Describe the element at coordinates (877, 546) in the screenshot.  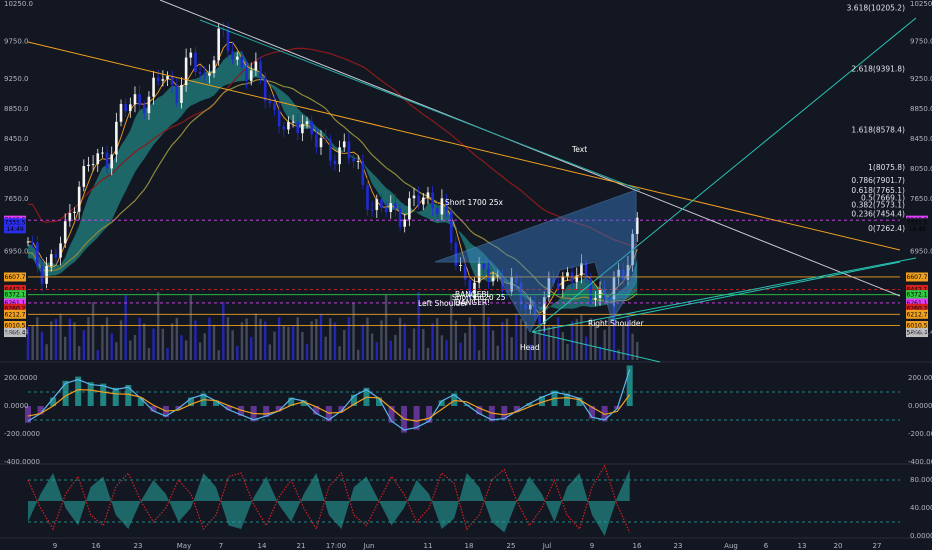
I see `x-axis-label: 27` at that location.